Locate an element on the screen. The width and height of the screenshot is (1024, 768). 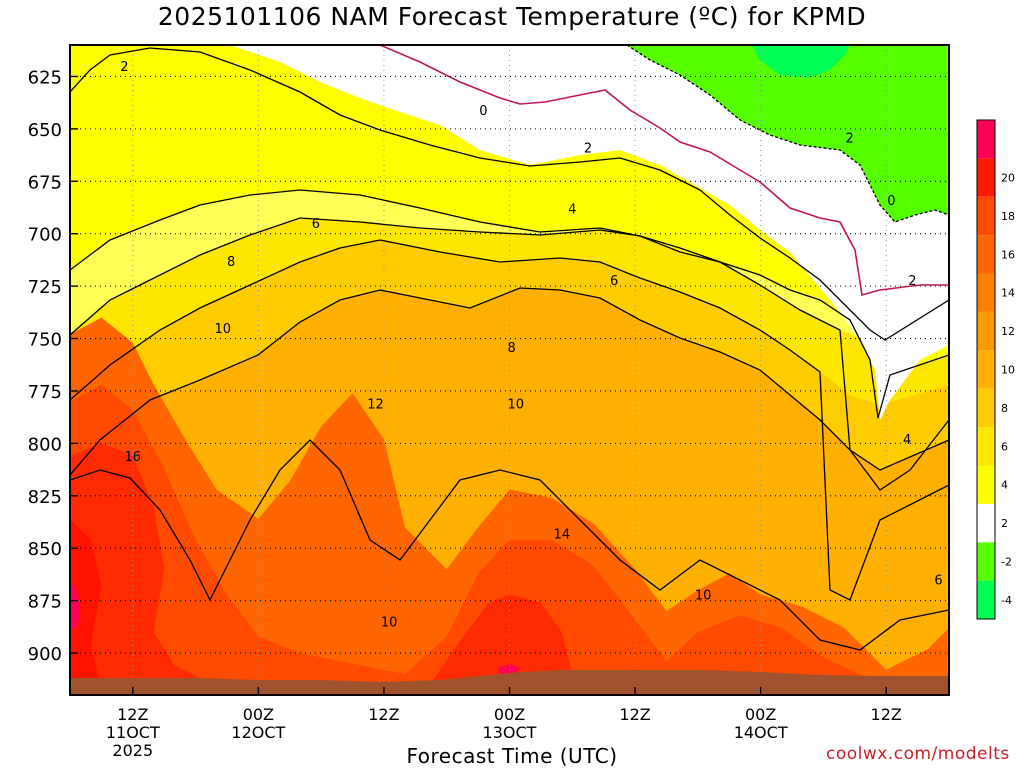
contour-label: 14 is located at coordinates (562, 535).